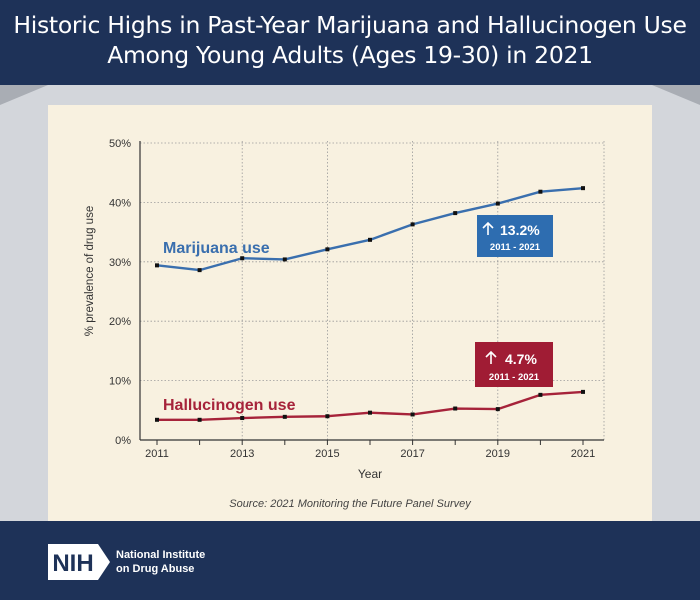  What do you see at coordinates (350, 55) in the screenshot?
I see `title-line-2: Among Young Adults (Ages 19-30) in 2021` at bounding box center [350, 55].